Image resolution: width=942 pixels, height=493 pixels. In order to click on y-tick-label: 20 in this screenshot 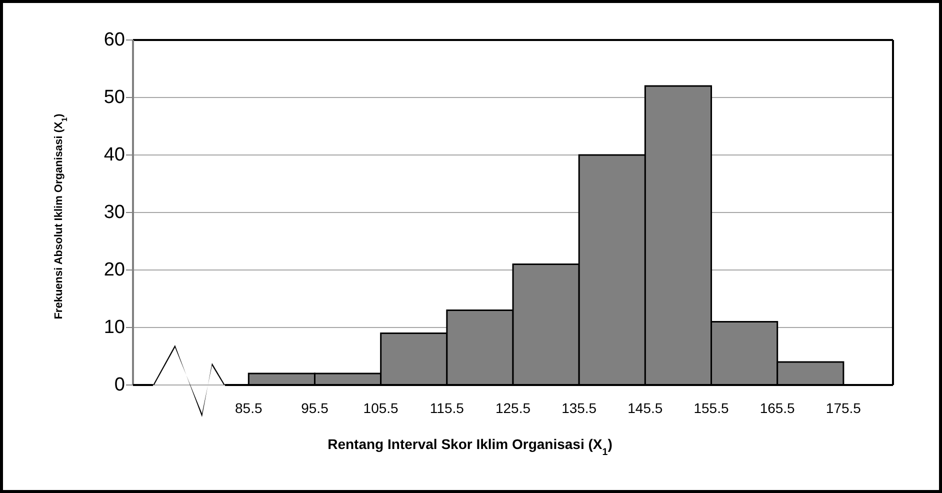, I will do `click(114, 270)`.